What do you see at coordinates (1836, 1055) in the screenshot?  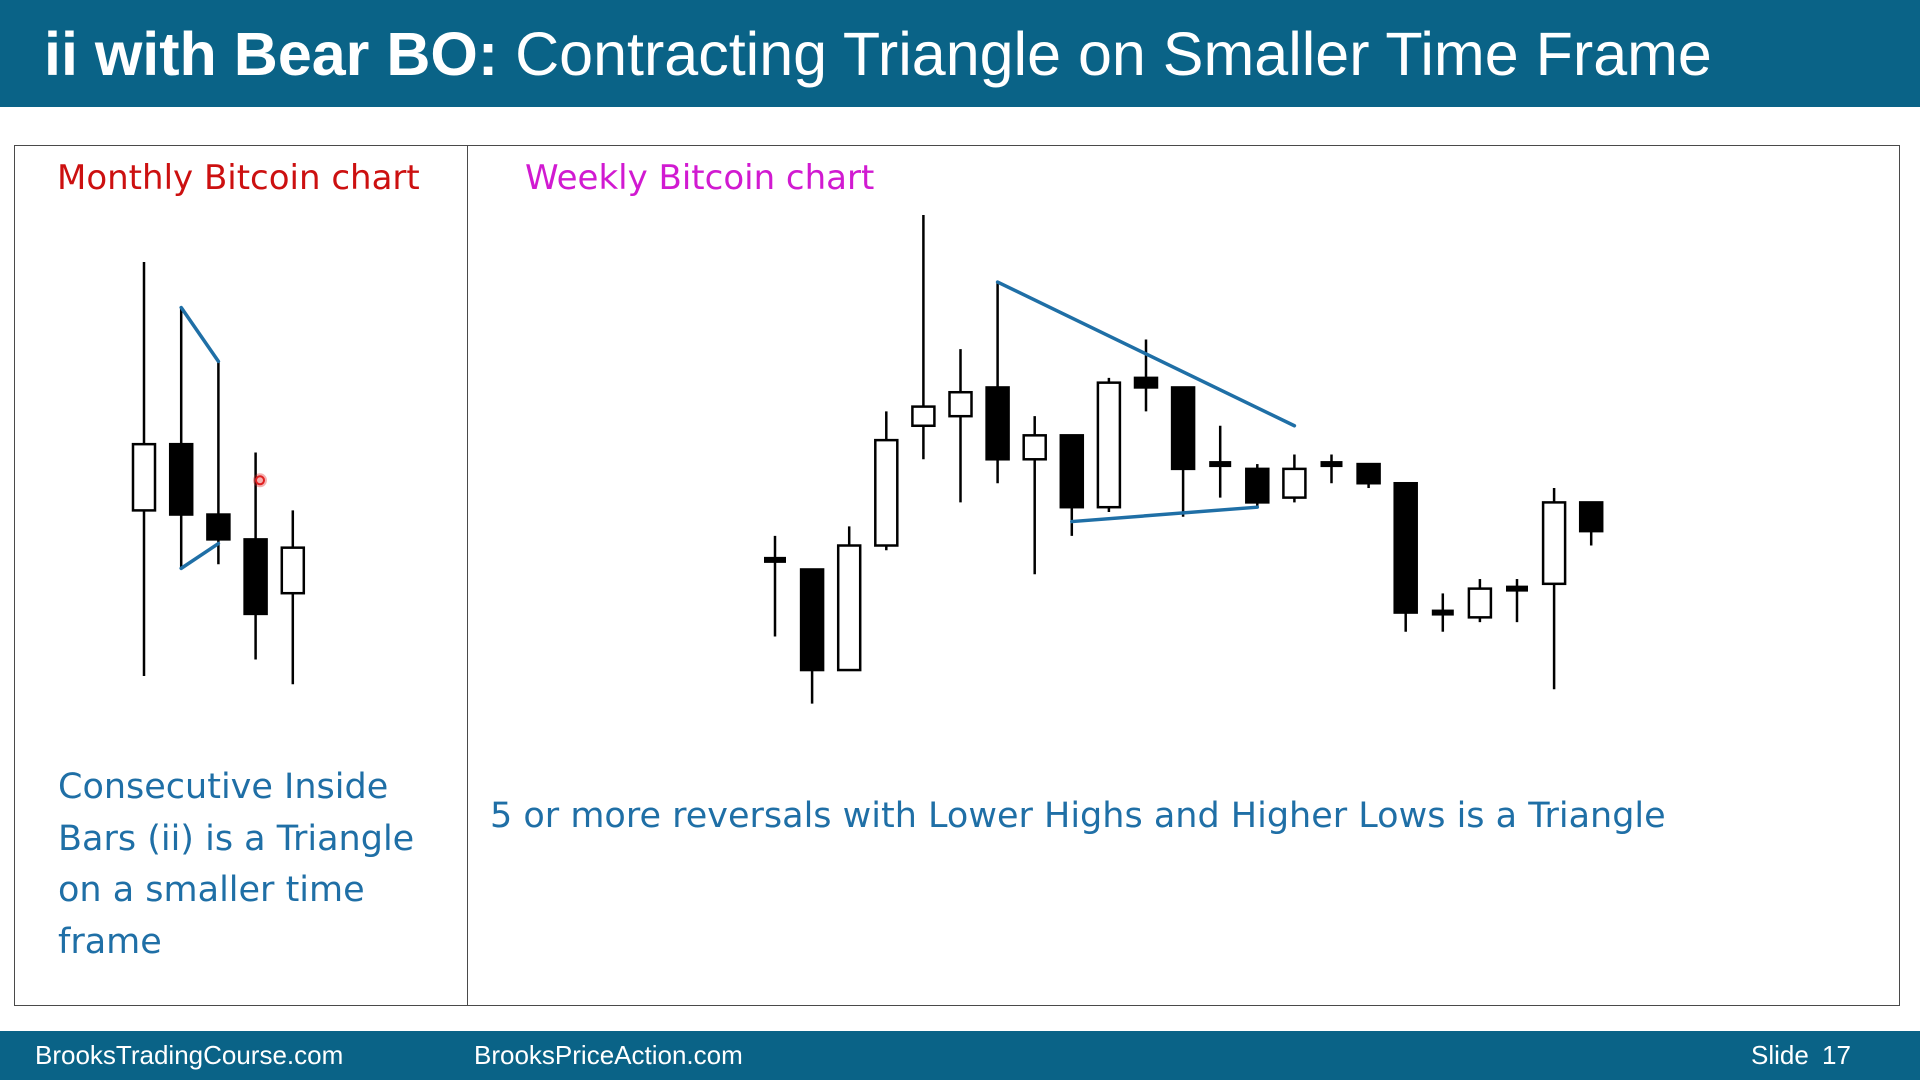 I see `slide-number: 17` at bounding box center [1836, 1055].